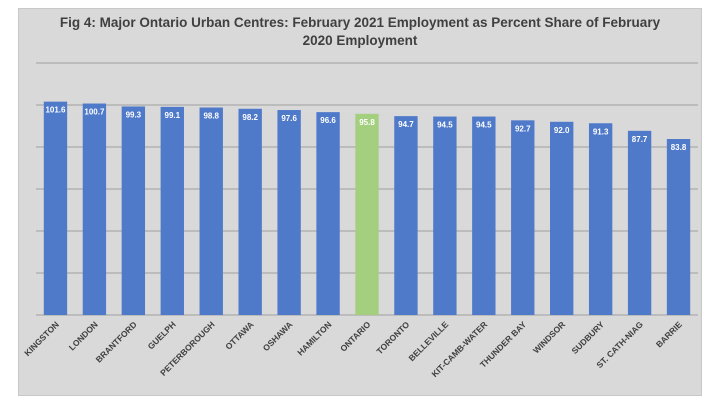  What do you see at coordinates (94, 112) in the screenshot?
I see `data-label: 100.7` at bounding box center [94, 112].